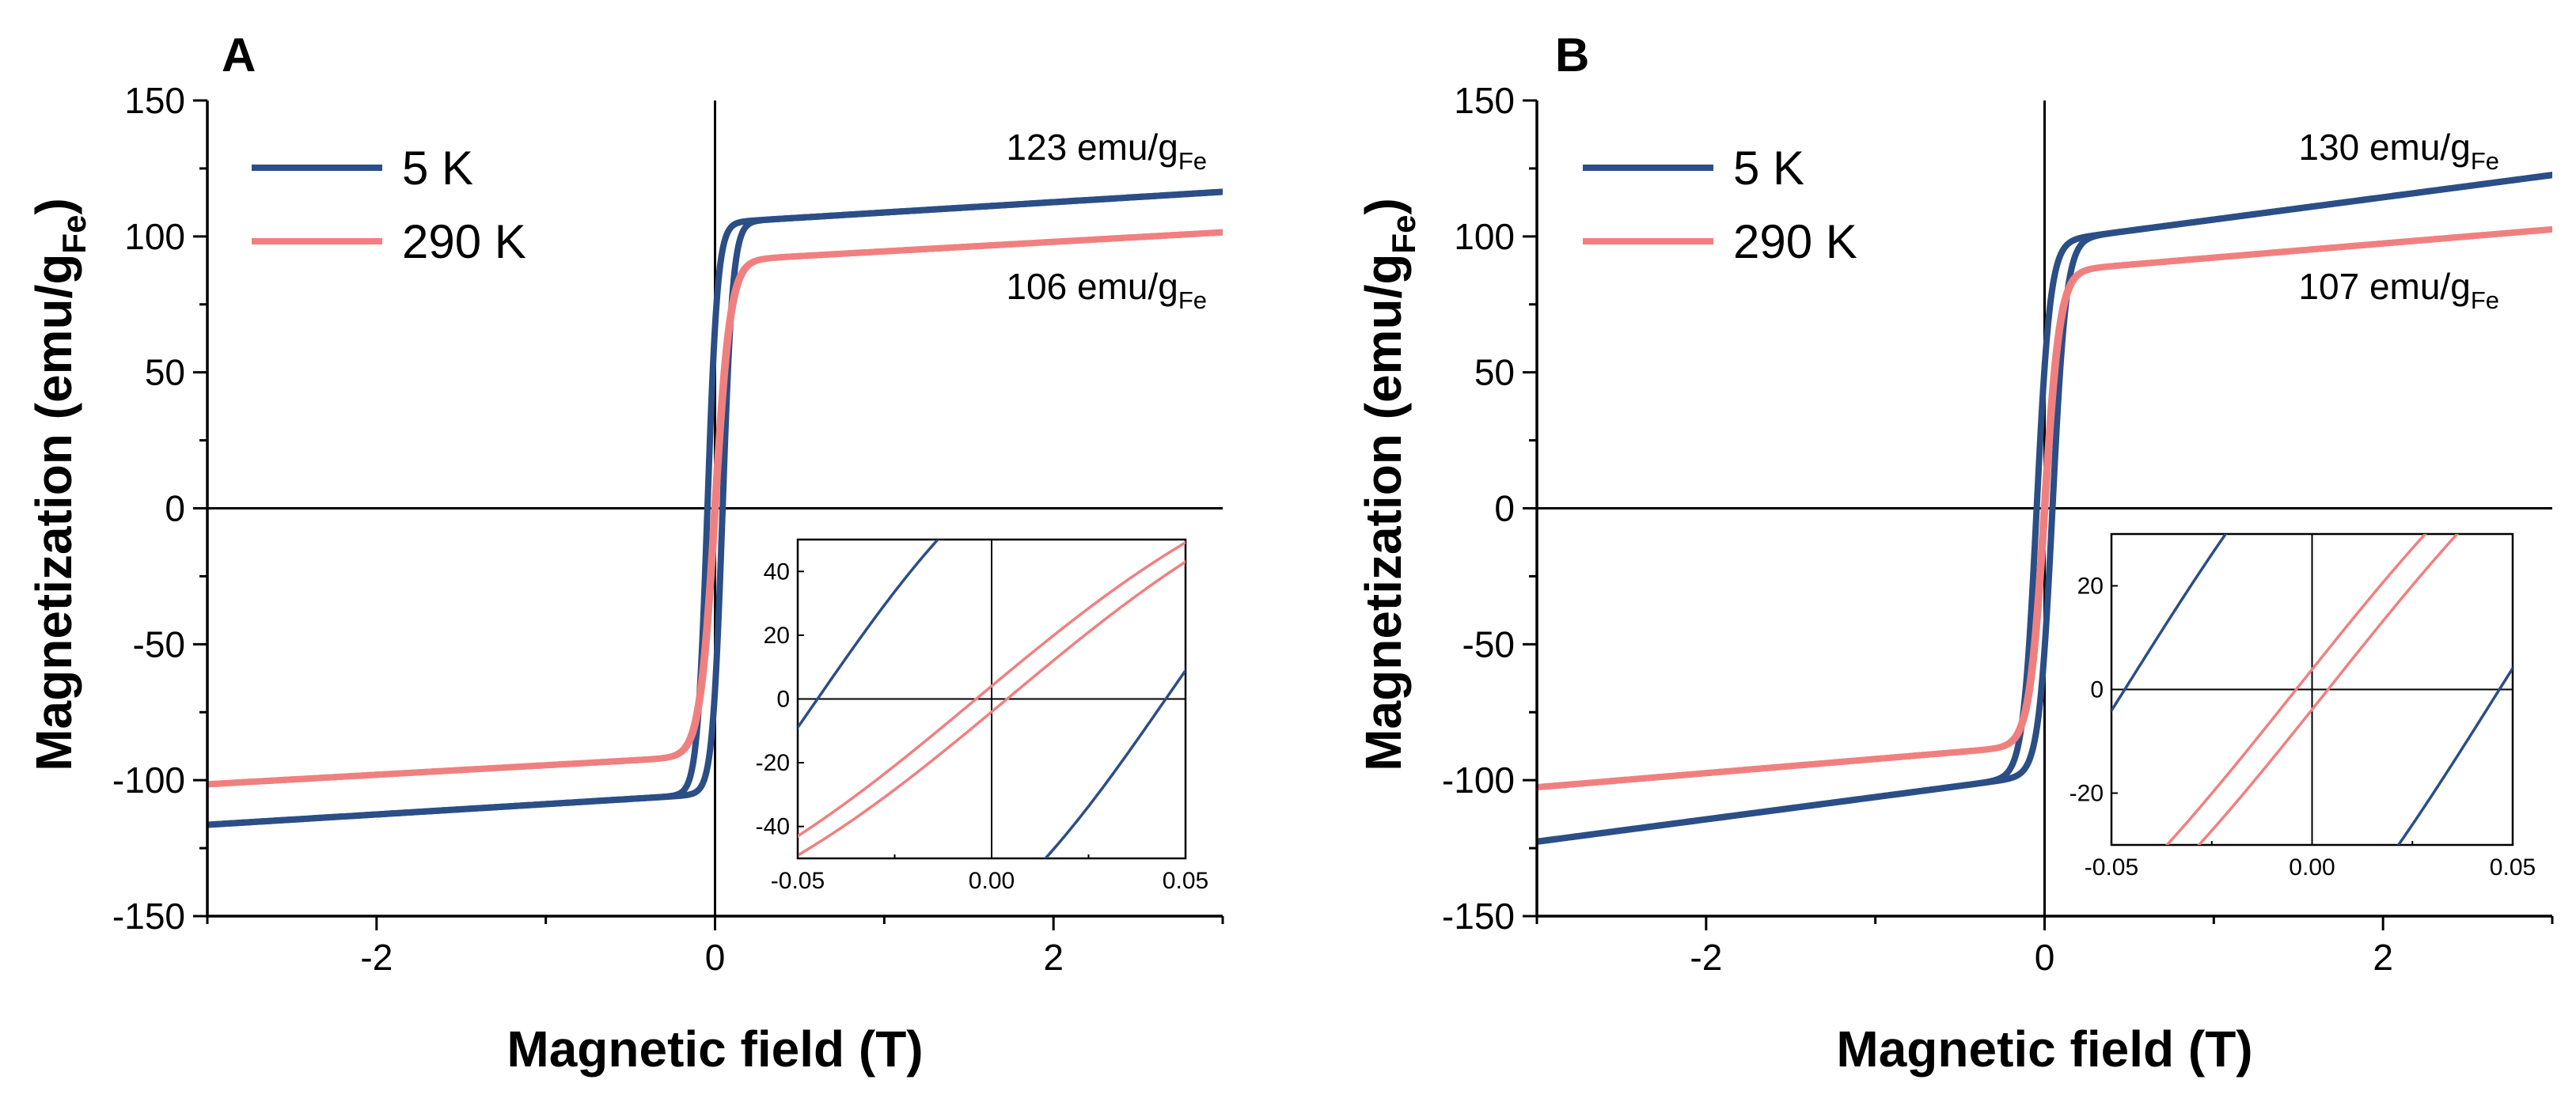 Image resolution: width=2576 pixels, height=1106 pixels. What do you see at coordinates (773, 827) in the screenshot?
I see `inset-y-tick-label: -40` at bounding box center [773, 827].